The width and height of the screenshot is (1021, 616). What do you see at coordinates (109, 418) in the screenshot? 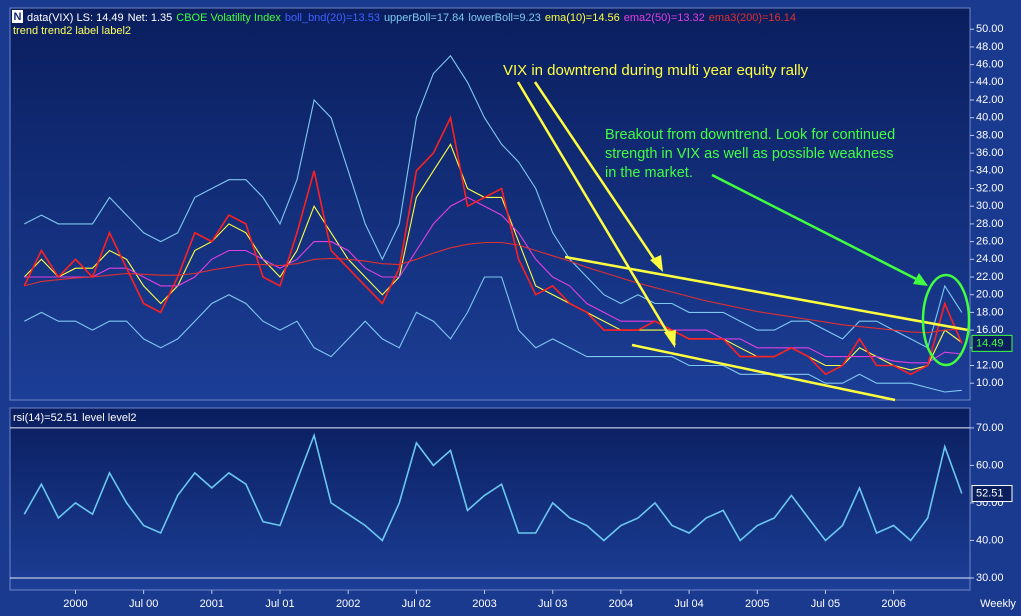
I see `legend-entry: level level2` at bounding box center [109, 418].